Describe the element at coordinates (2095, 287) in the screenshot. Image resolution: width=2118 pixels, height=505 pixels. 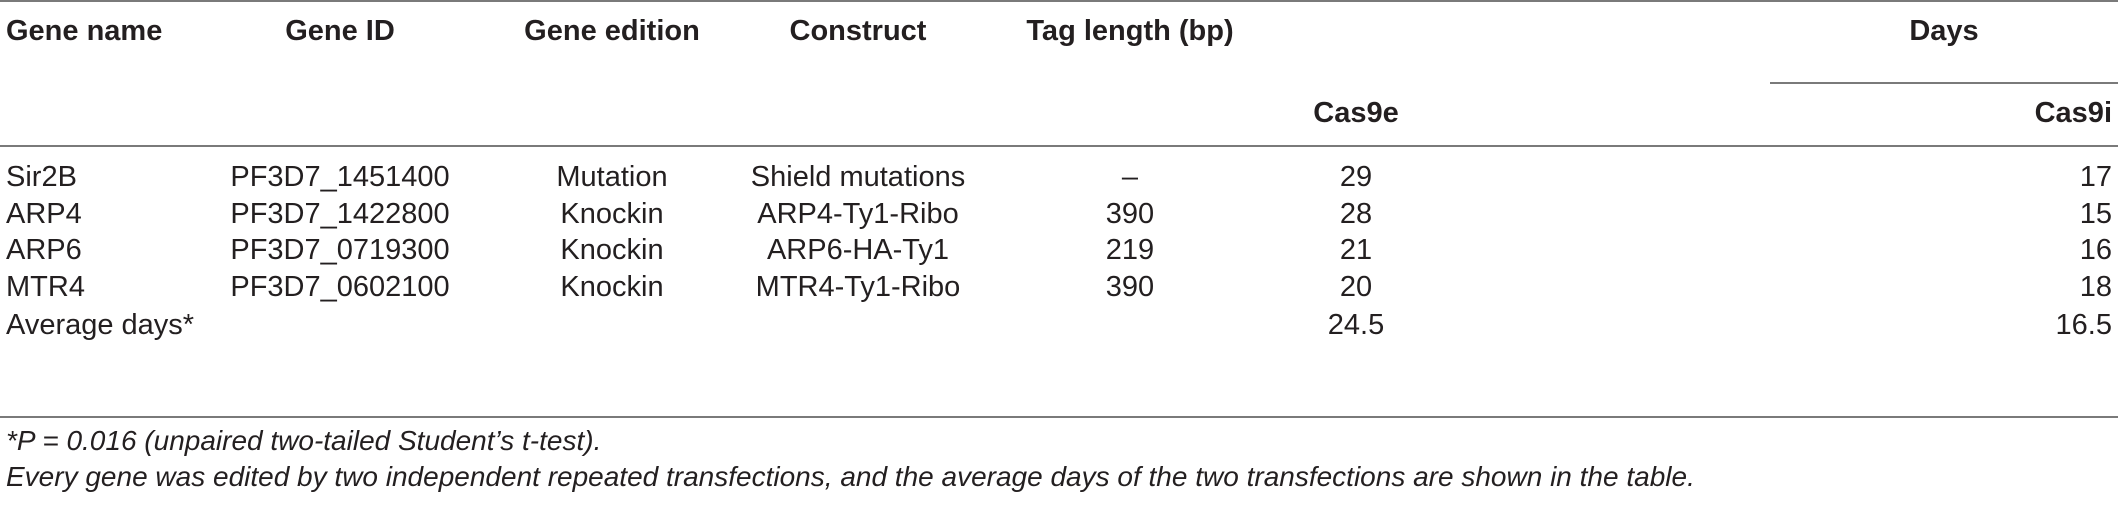
I see `cell-cas9i: 18` at that location.